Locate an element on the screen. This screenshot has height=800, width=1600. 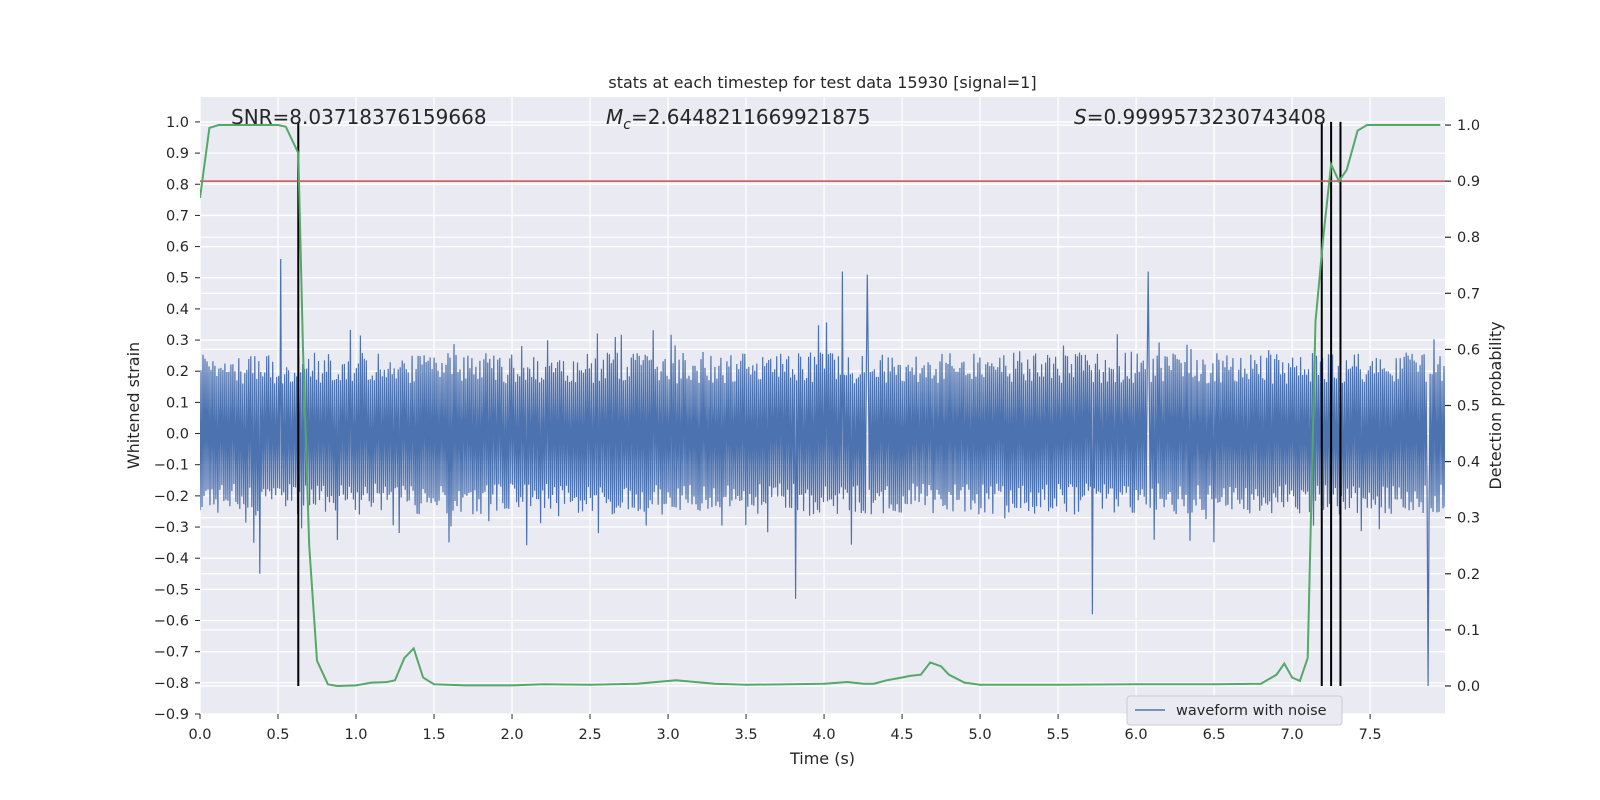
y2-tick-label: 0.8 is located at coordinates (1468, 238).